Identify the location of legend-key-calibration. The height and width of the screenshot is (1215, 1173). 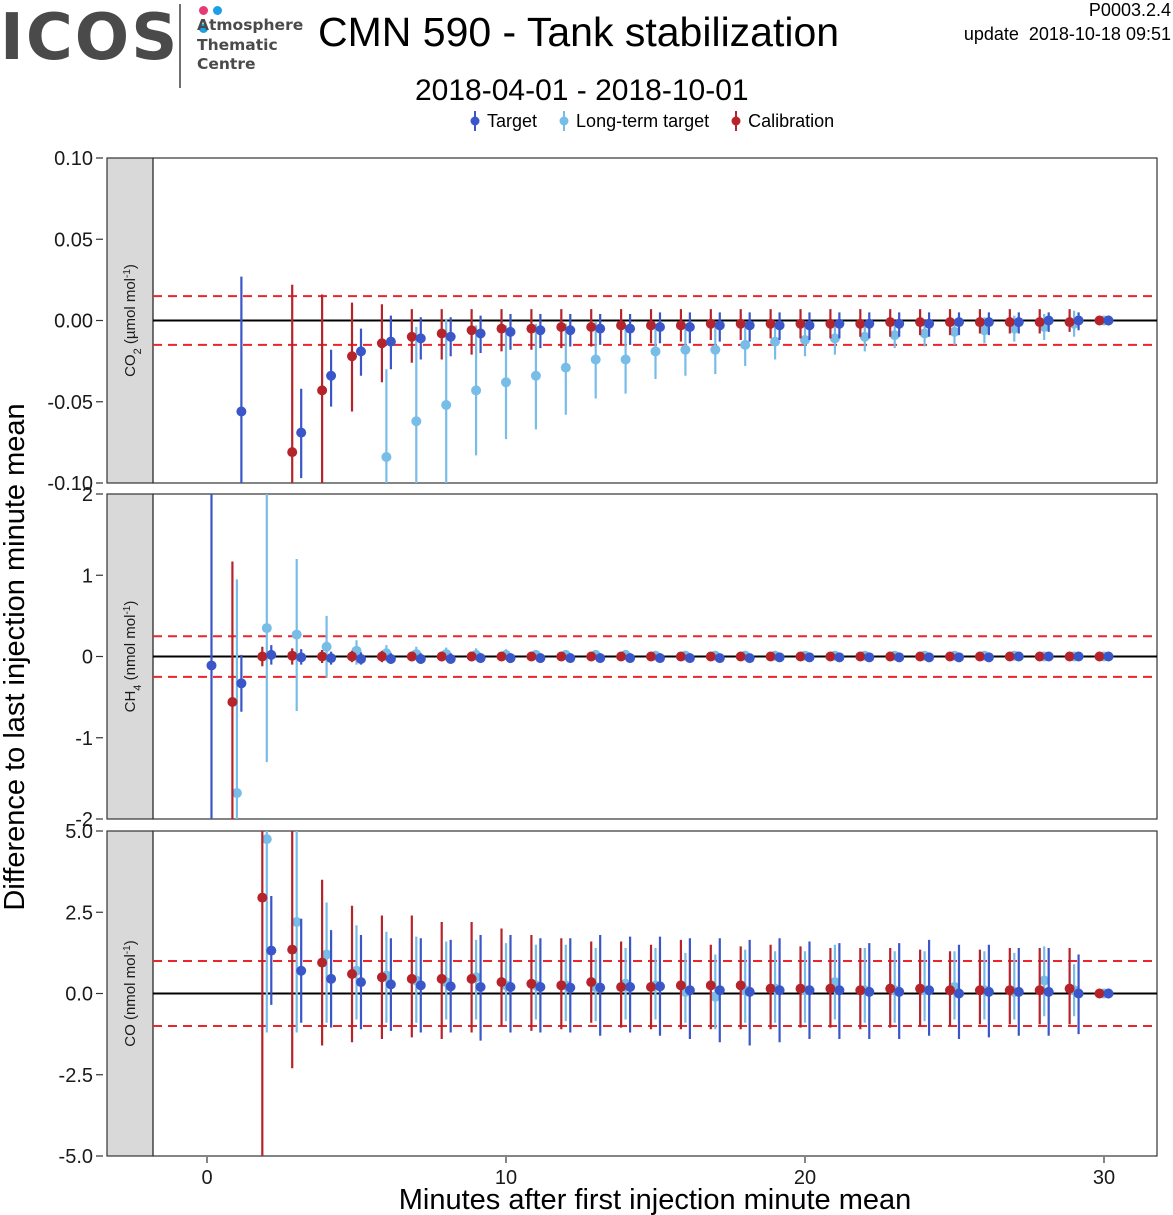
(736, 121).